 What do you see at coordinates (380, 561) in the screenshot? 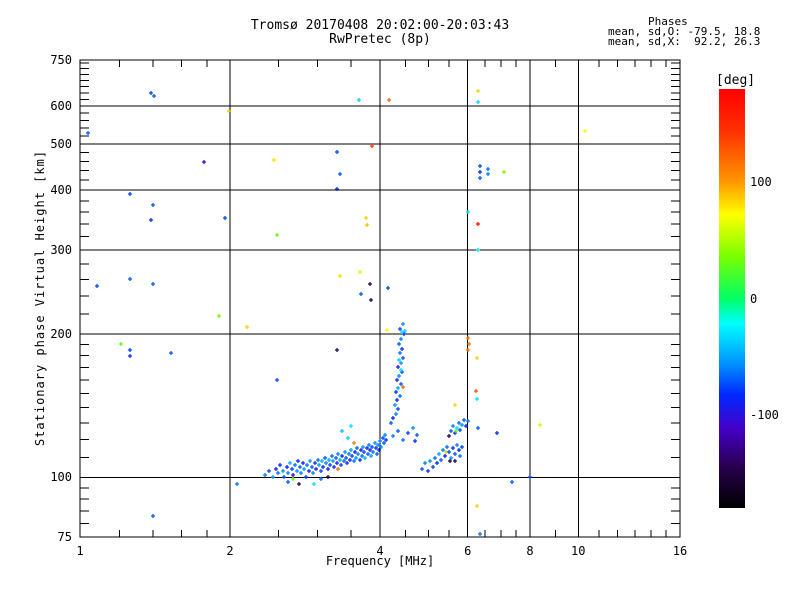
I see `x-axis-label: Frequency [MHz]` at bounding box center [380, 561].